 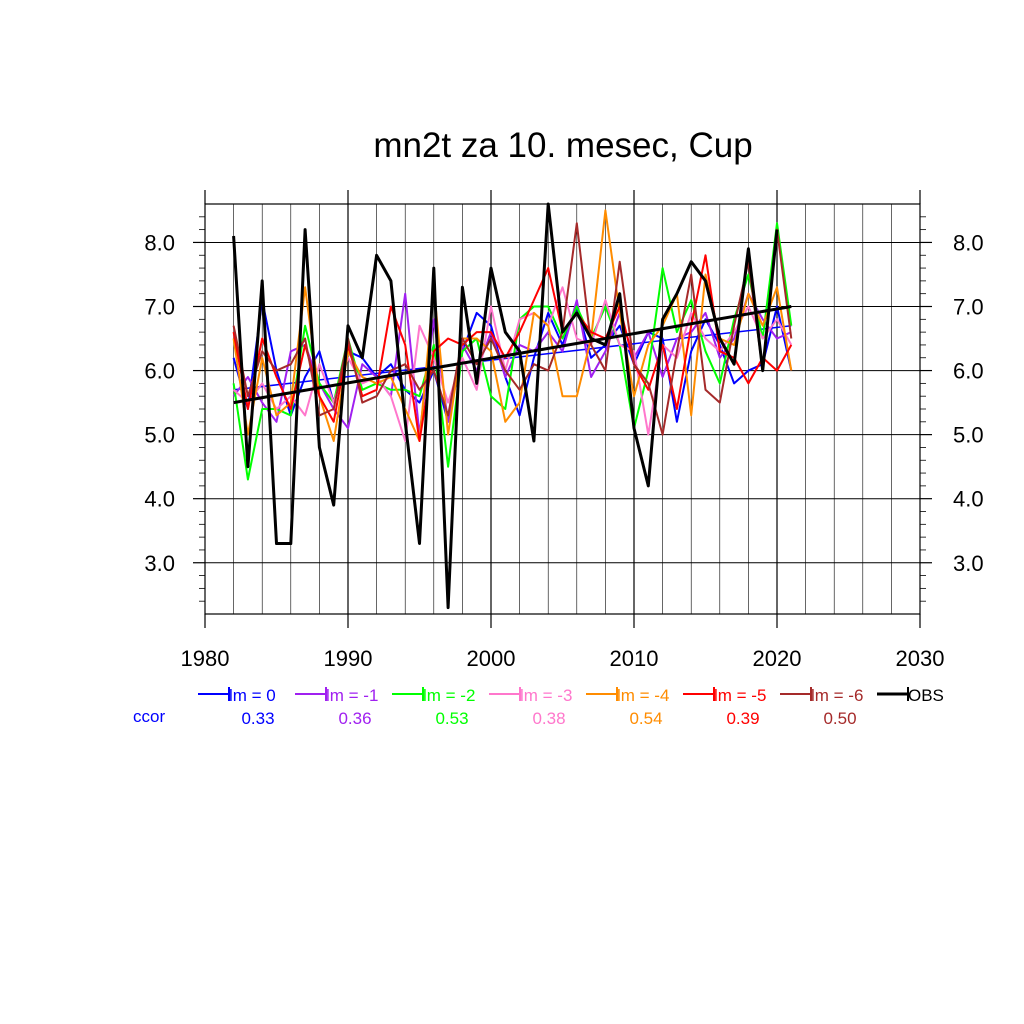 What do you see at coordinates (926, 695) in the screenshot?
I see `legend-label: OBS` at bounding box center [926, 695].